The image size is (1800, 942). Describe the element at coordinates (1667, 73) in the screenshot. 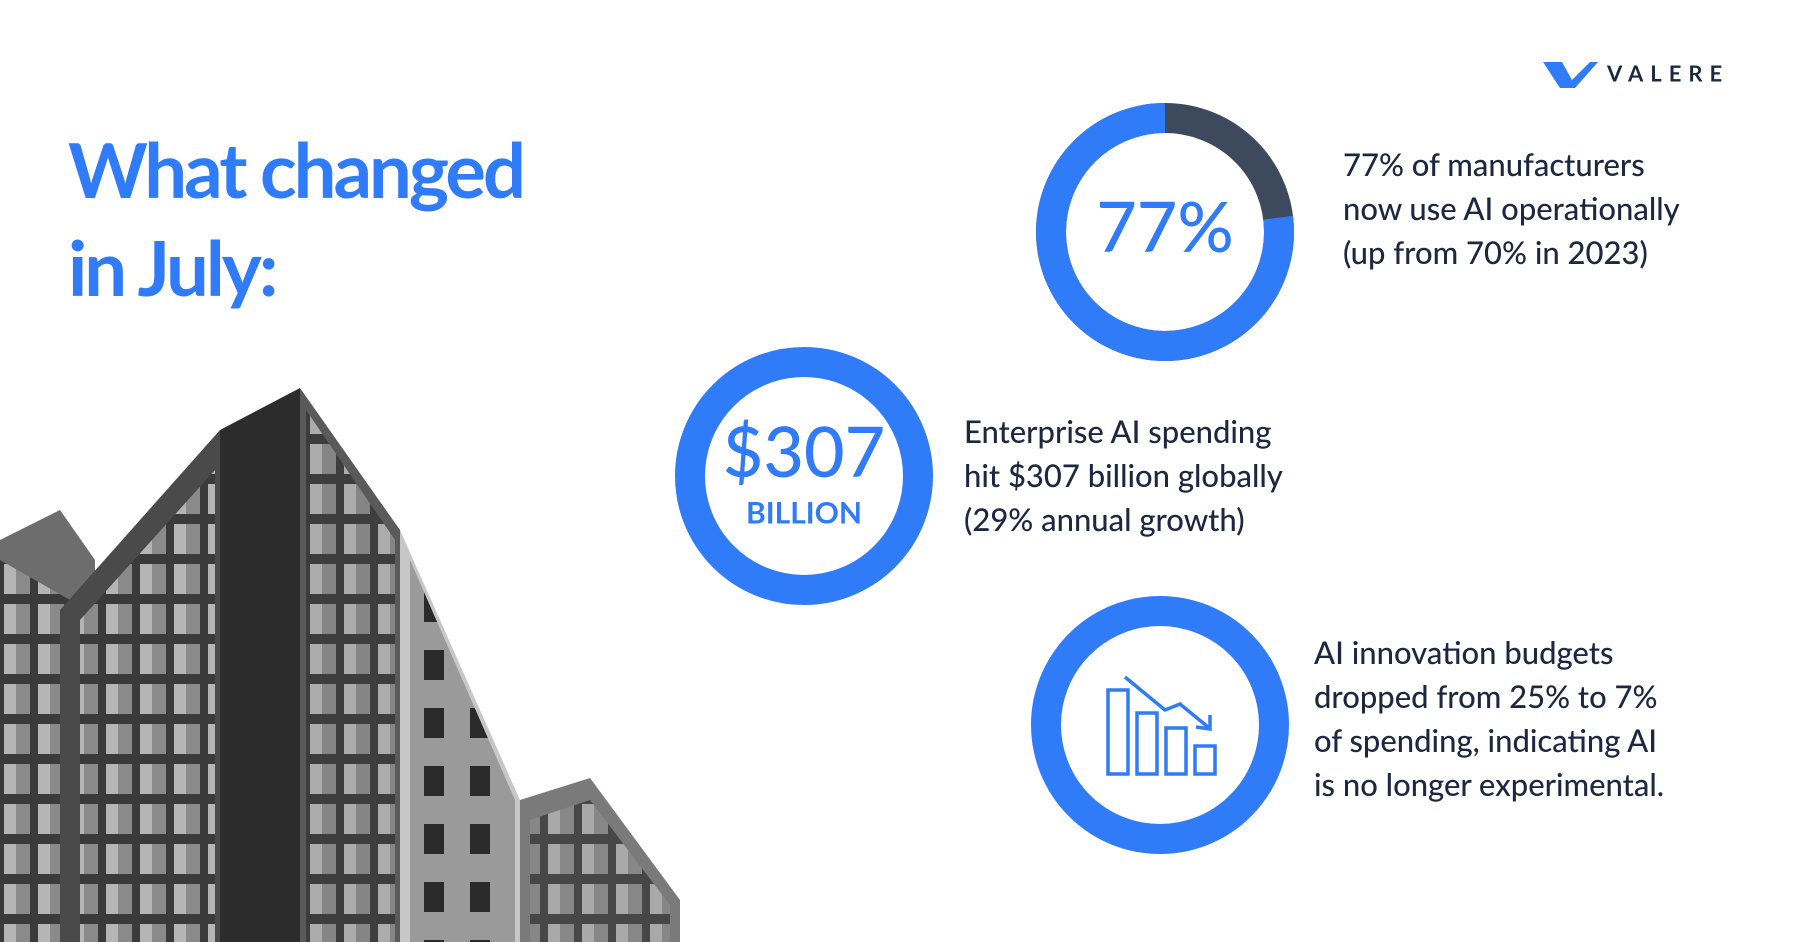

I see `logo-text: VALERE` at that location.